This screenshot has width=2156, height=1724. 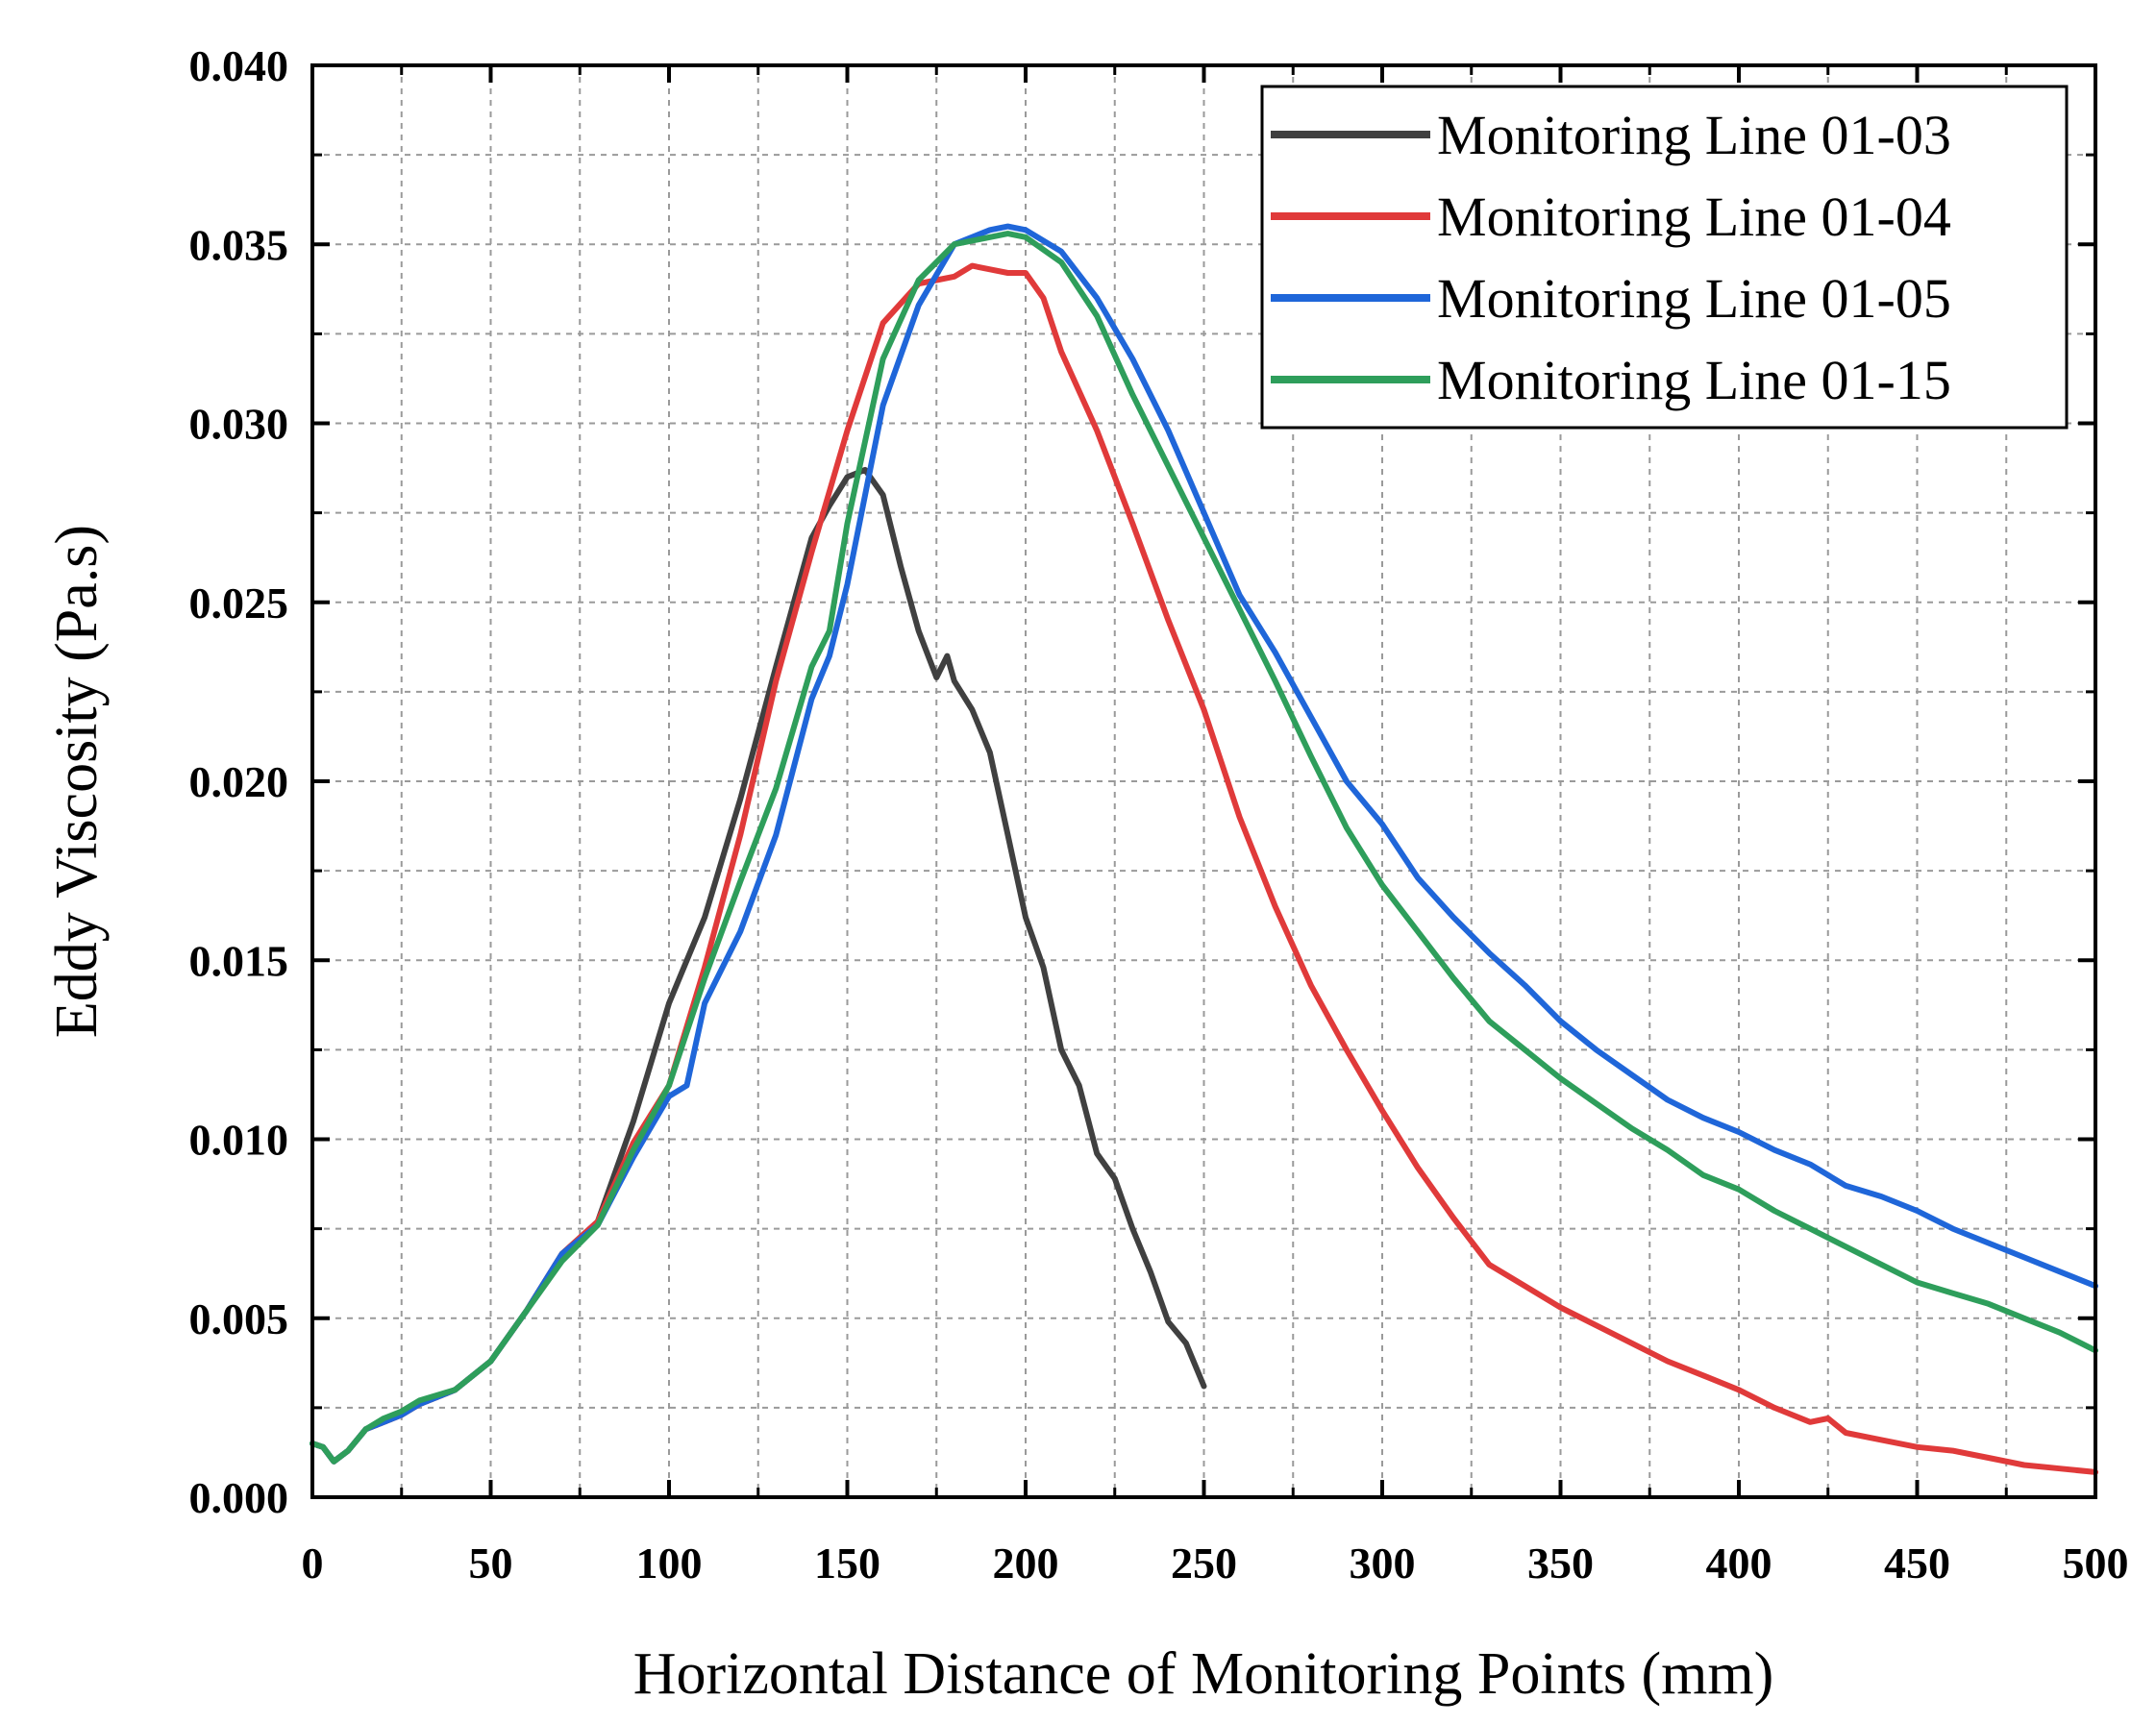 What do you see at coordinates (1560, 1564) in the screenshot?
I see `x-tick-label: 350` at bounding box center [1560, 1564].